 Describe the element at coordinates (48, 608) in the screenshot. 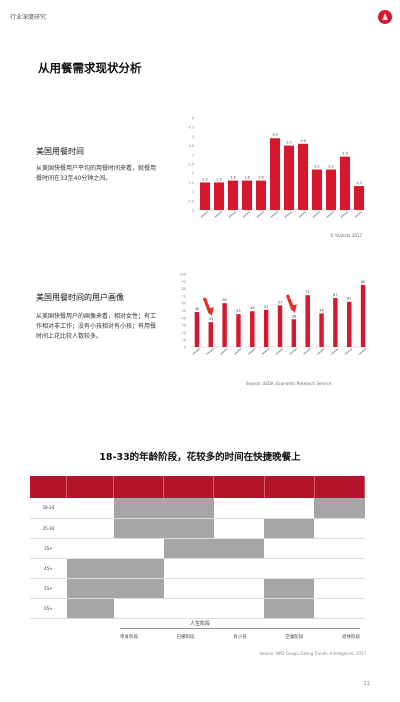

I see `row-label: 65+` at that location.